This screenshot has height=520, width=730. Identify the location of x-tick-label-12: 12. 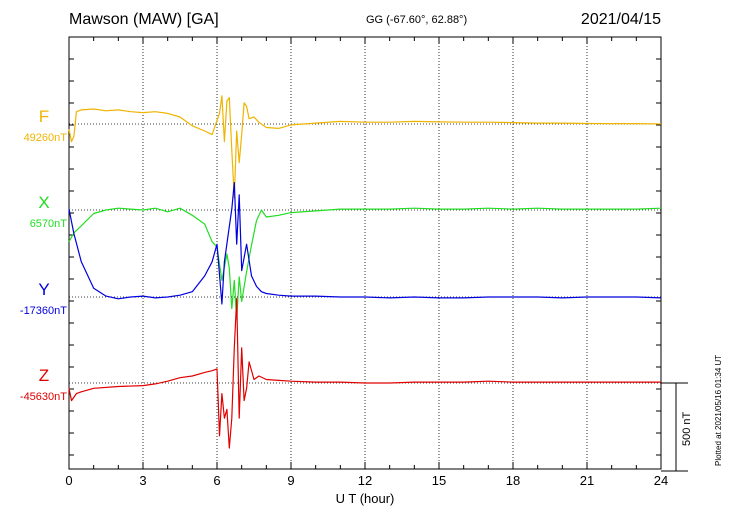
(365, 480).